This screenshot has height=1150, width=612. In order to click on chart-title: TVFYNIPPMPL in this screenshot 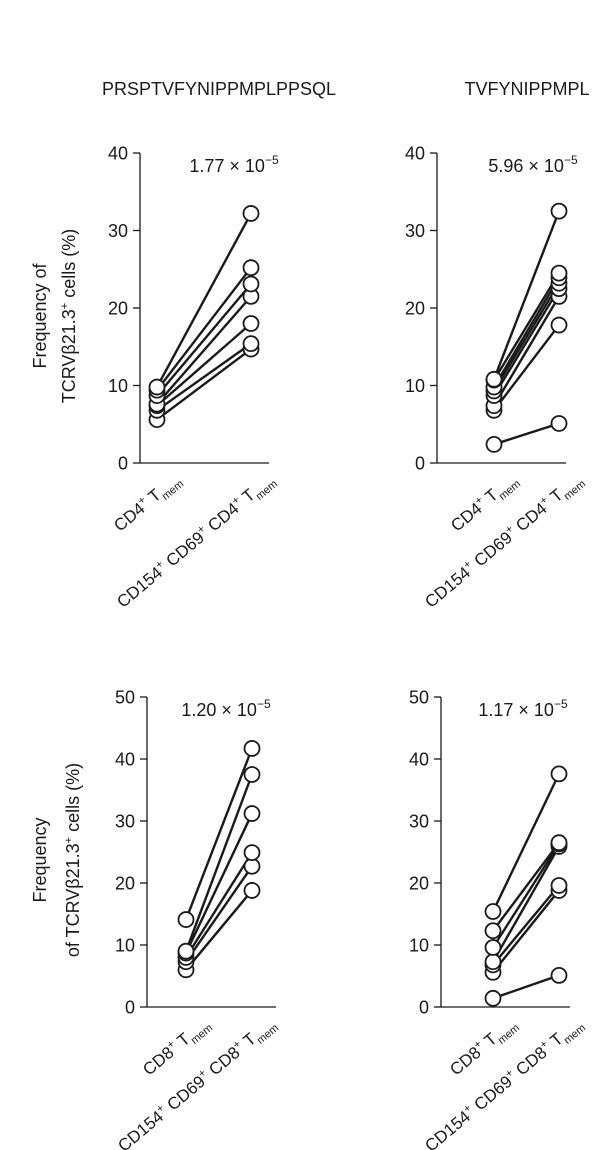, I will do `click(526, 89)`.